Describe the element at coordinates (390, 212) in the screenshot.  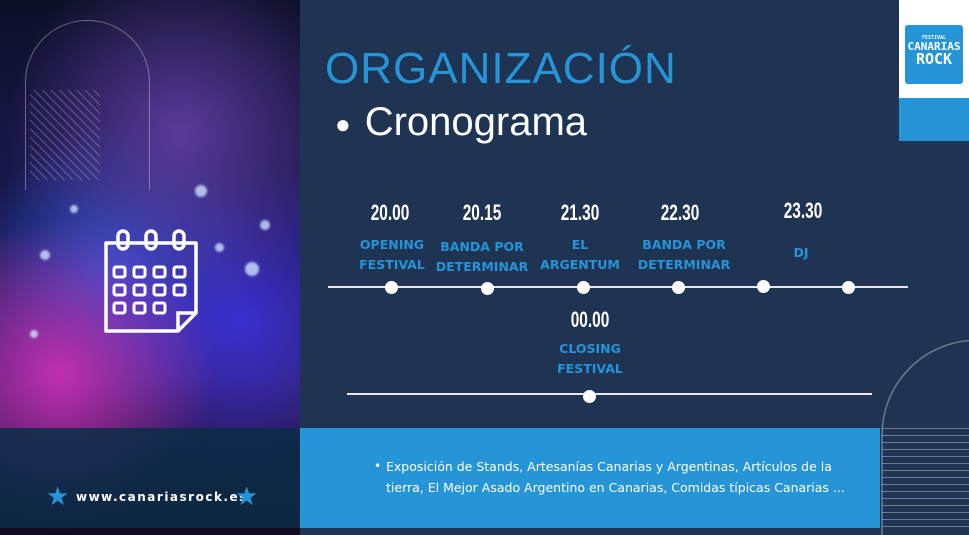
I see `timeline-time: 20.00` at that location.